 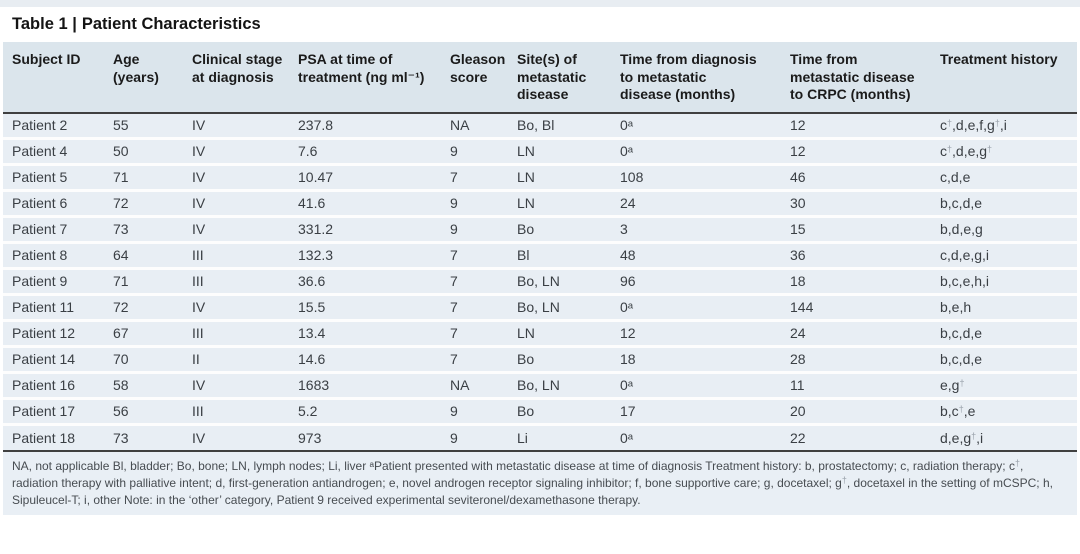 I want to click on table-row: Patient 16 58 IV 1683 NA Bo, LN 0ᵃ 11 e,g†, so click(x=540, y=386).